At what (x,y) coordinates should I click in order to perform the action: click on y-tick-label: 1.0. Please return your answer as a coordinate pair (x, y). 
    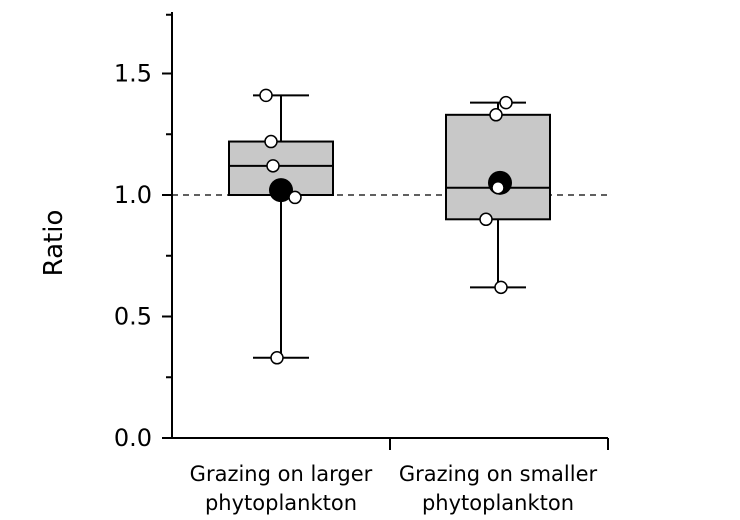
    Looking at the image, I should click on (133, 195).